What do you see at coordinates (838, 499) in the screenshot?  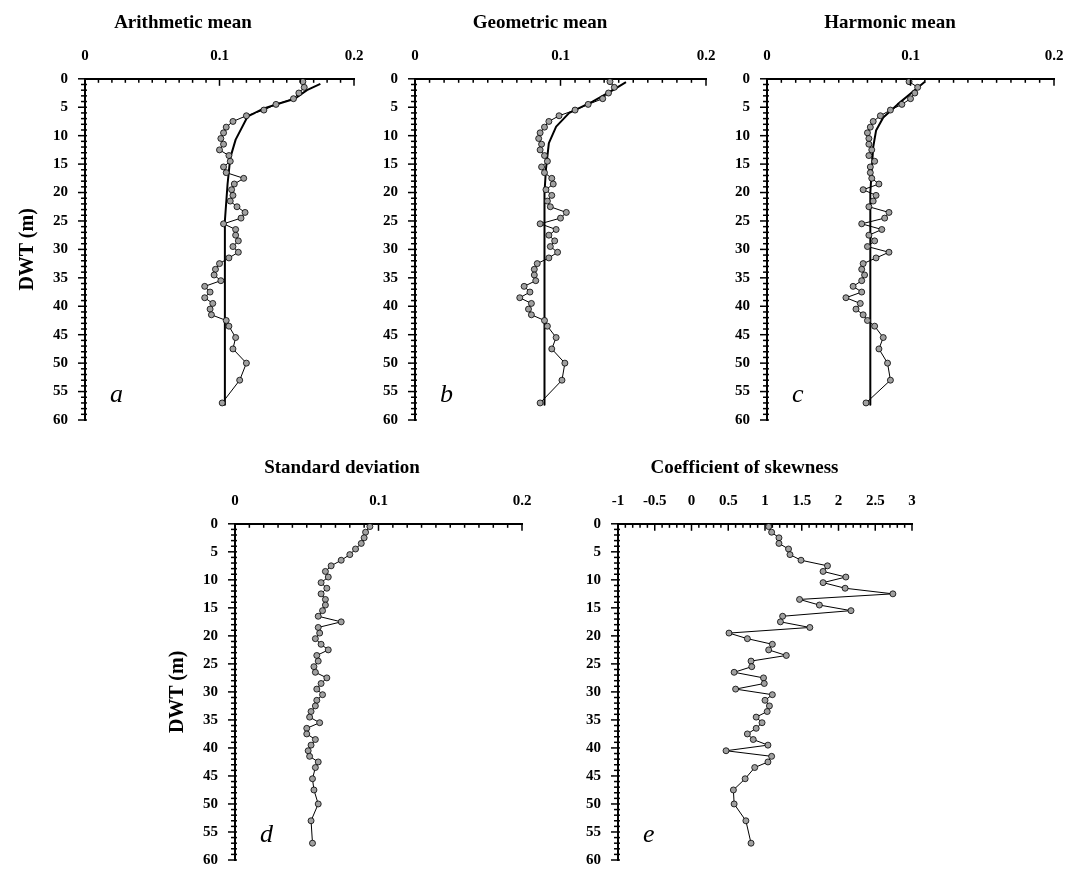 I see `x-tick-label: 2` at bounding box center [838, 499].